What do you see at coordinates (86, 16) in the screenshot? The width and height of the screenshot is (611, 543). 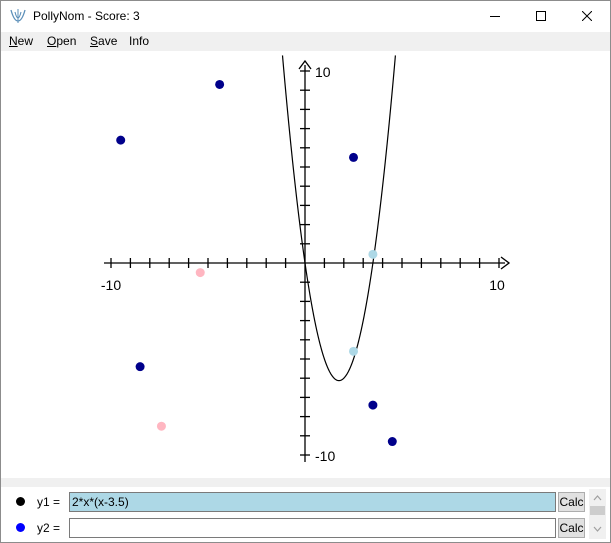 I see `window-title: PollyNom - Score: 3` at bounding box center [86, 16].